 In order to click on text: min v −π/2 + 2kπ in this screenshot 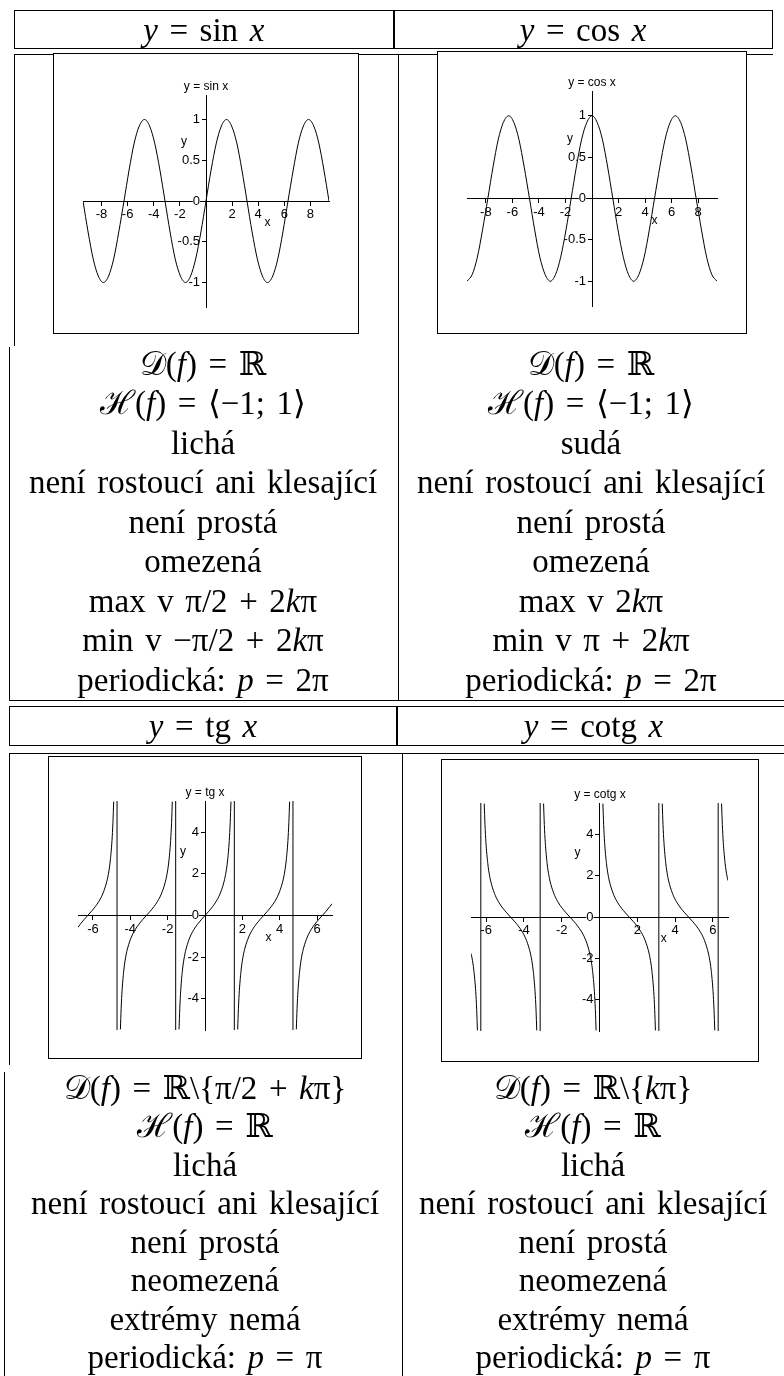, I will do `click(203, 640)`.